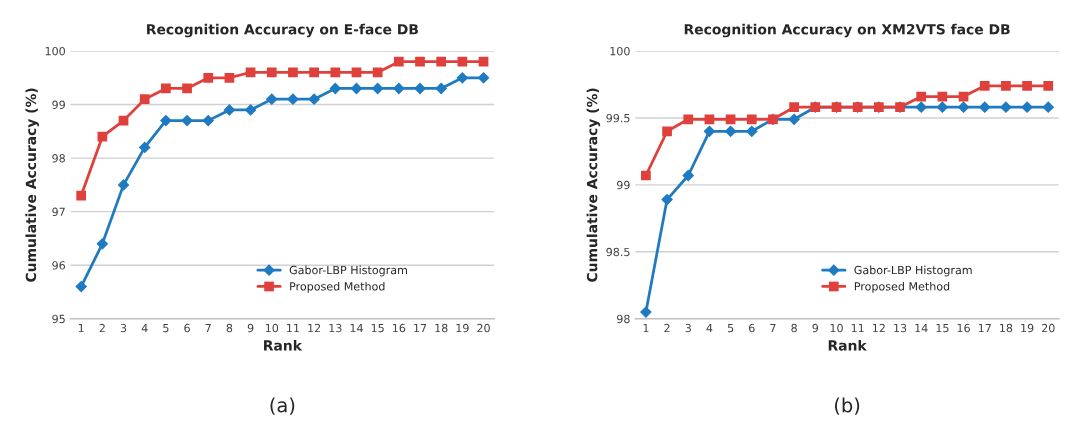 The image size is (1086, 425). What do you see at coordinates (847, 30) in the screenshot?
I see `chart-title: Recognition Accuracy on XM2VTS face DB` at bounding box center [847, 30].